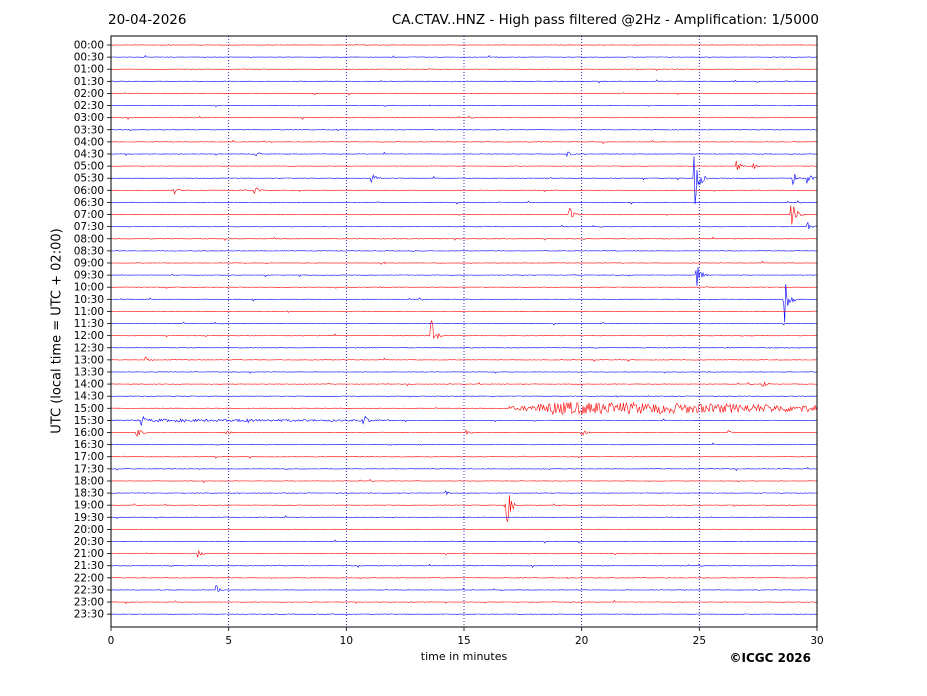  What do you see at coordinates (89, 130) in the screenshot?
I see `y-tick-label: 03:30` at bounding box center [89, 130].